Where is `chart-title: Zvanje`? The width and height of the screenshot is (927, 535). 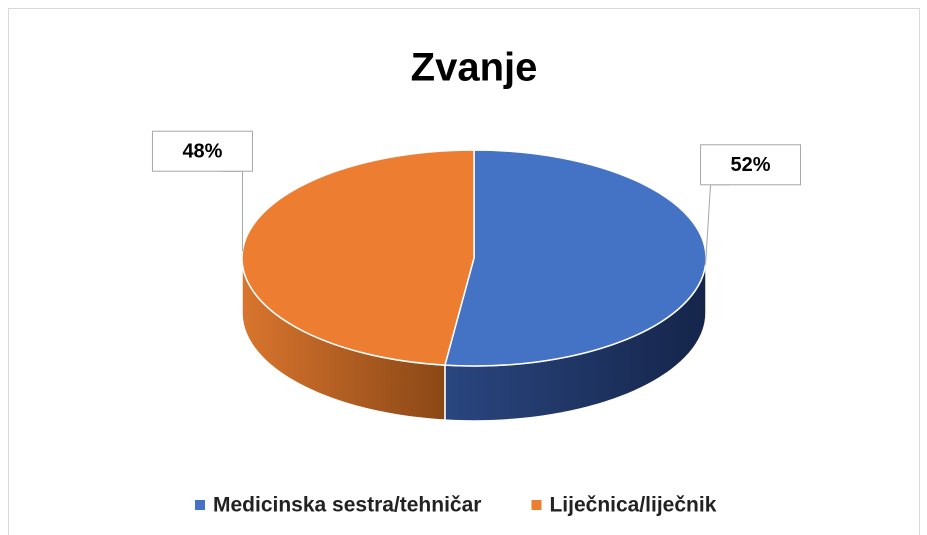
chart-title: Zvanje is located at coordinates (474, 68).